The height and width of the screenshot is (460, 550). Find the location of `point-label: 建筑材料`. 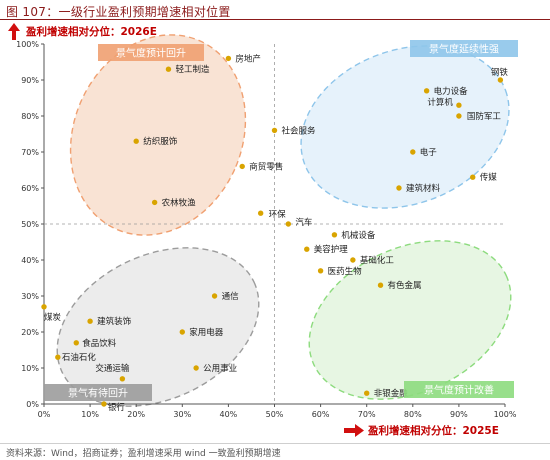

point-label: 建筑材料 is located at coordinates (423, 188).